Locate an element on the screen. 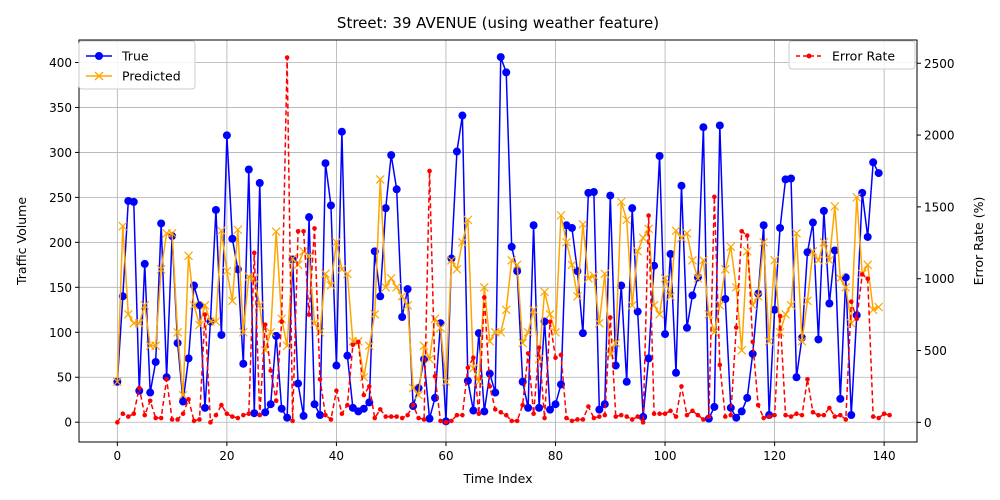 This screenshot has height=500, width=1000. x-tick-label: 60 is located at coordinates (445, 456).